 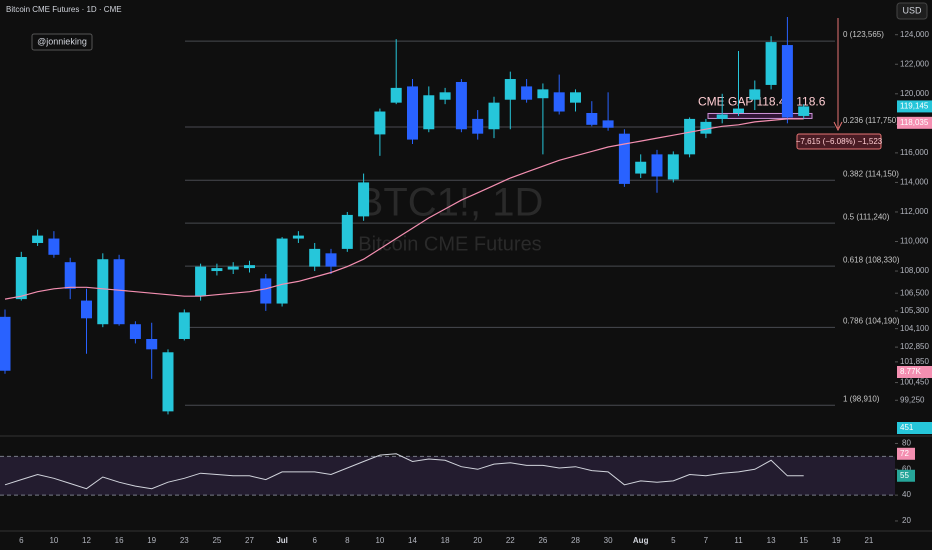 What do you see at coordinates (575, 540) in the screenshot?
I see `x-tick-label: 28` at bounding box center [575, 540].